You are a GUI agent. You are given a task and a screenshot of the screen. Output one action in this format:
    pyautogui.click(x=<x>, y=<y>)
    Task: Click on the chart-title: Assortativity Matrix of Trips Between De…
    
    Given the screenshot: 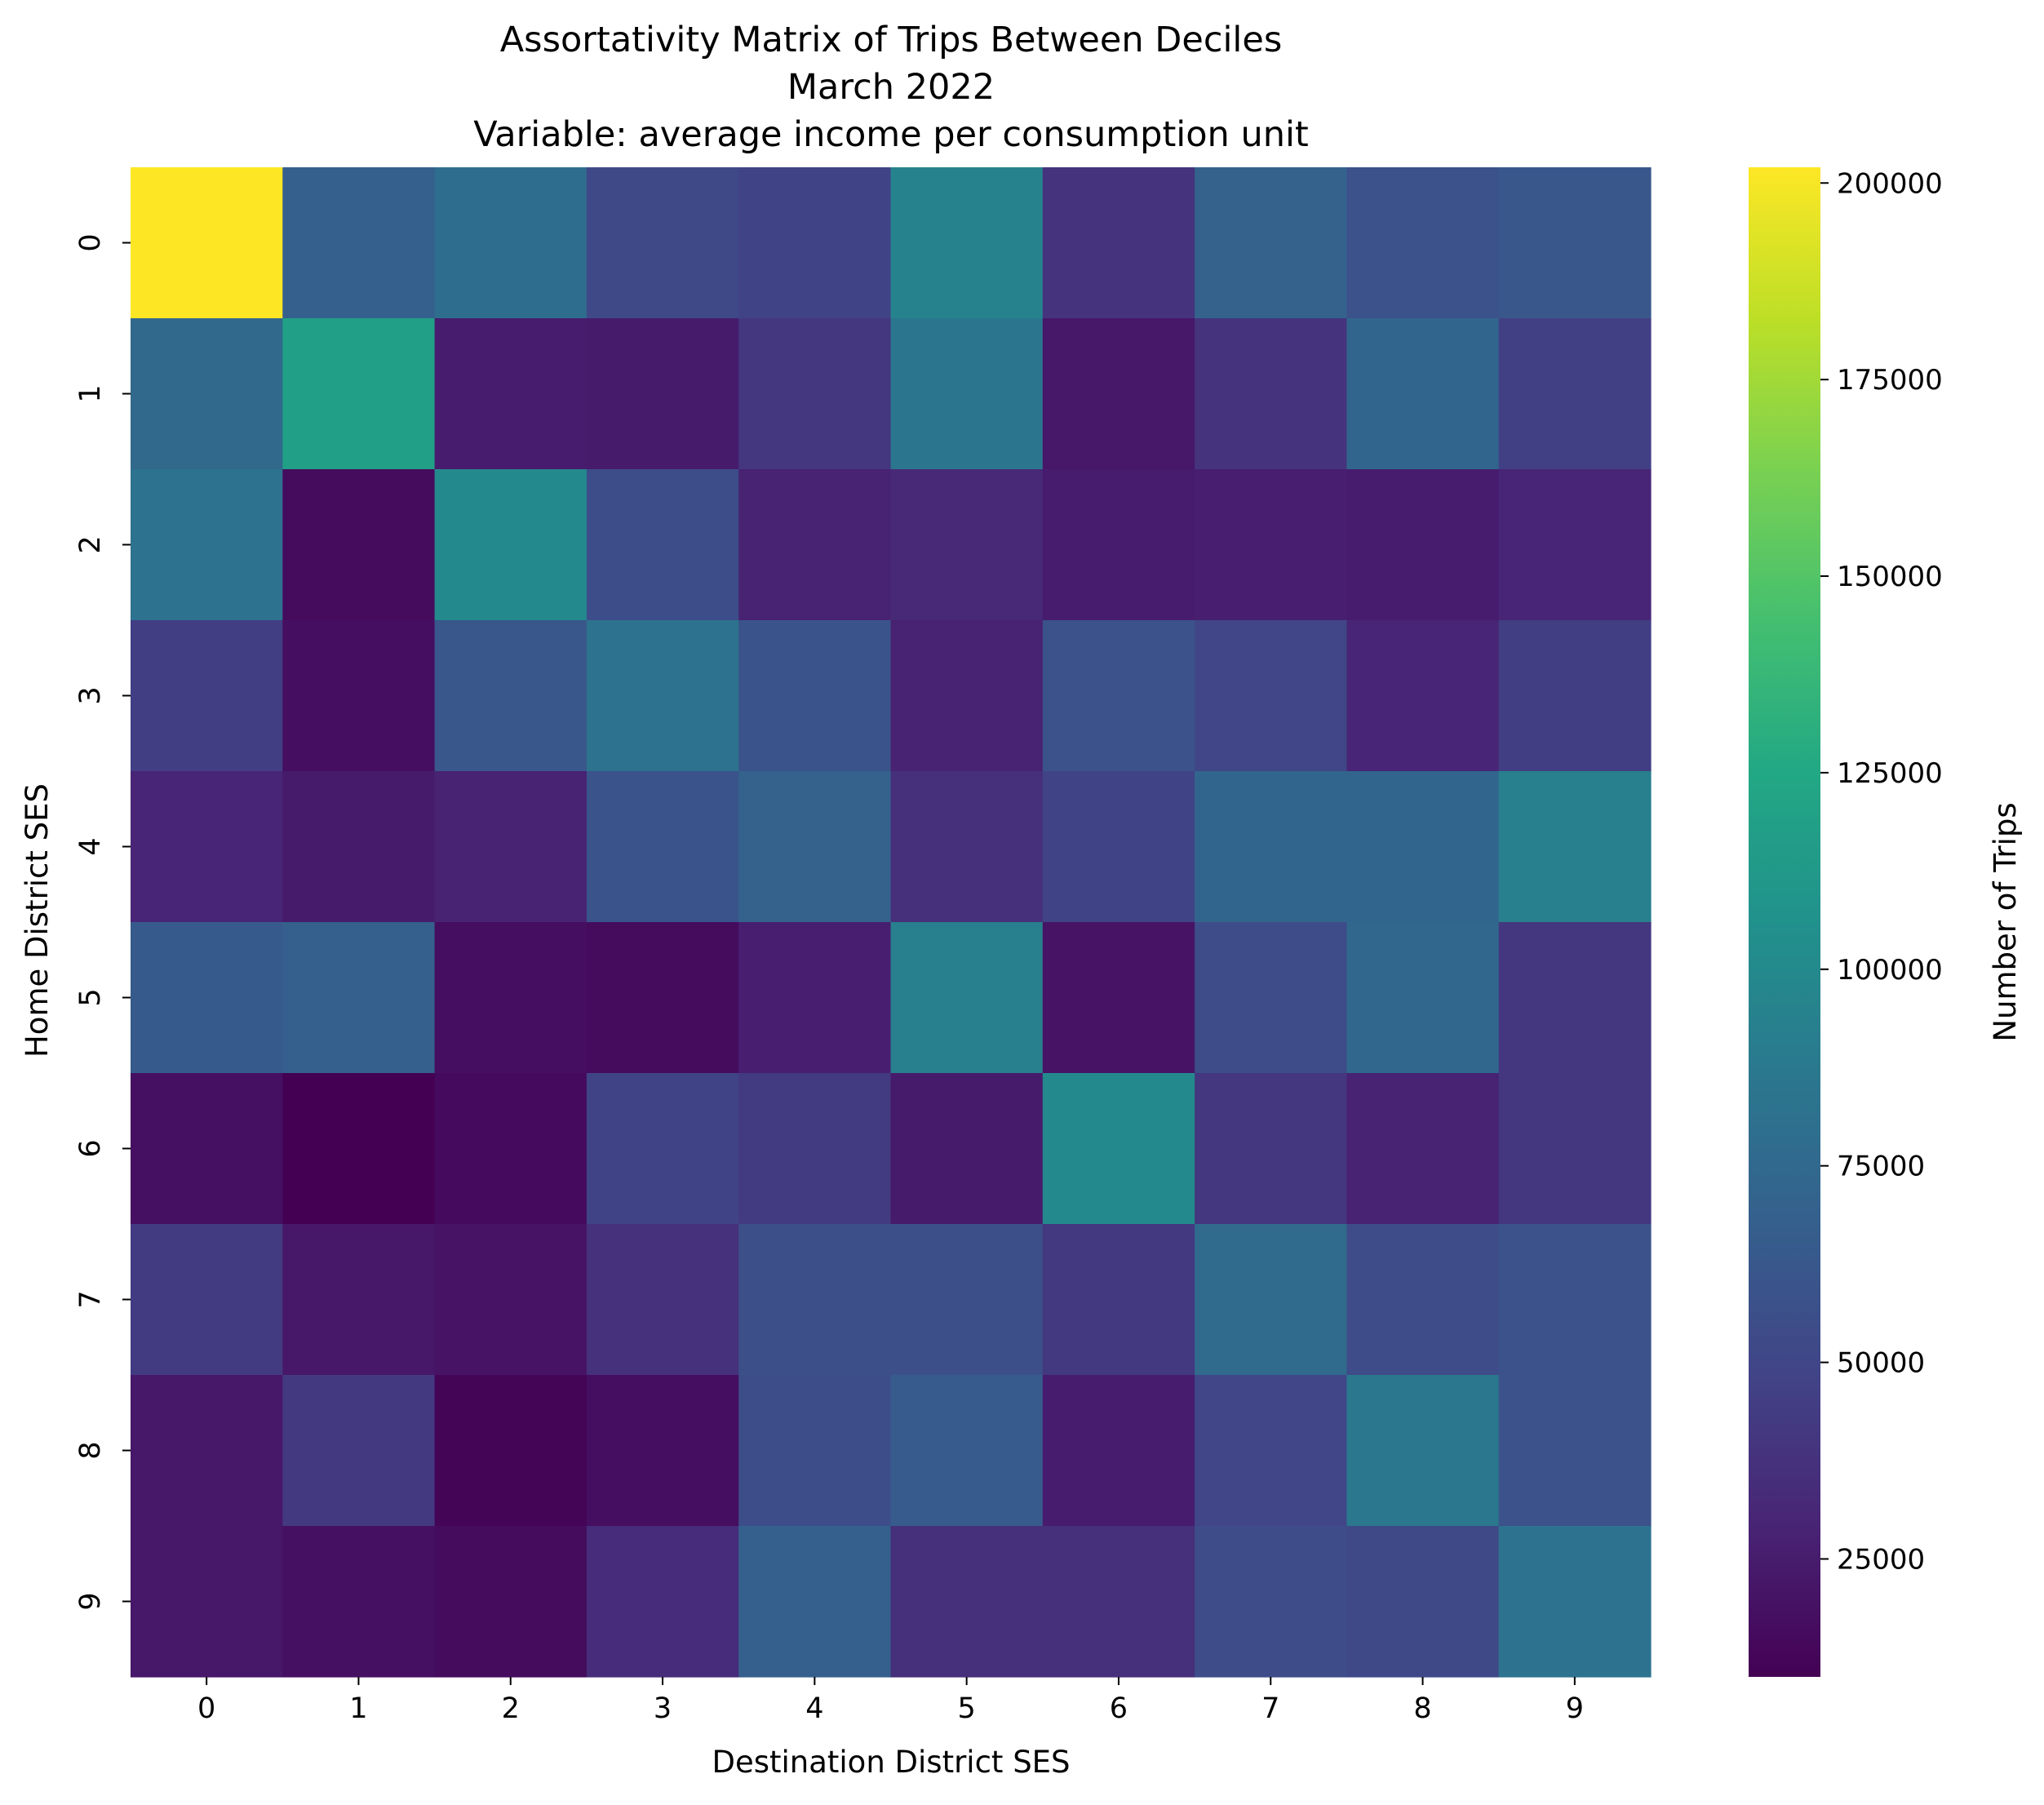 What is the action you would take?
    pyautogui.click(x=891, y=87)
    